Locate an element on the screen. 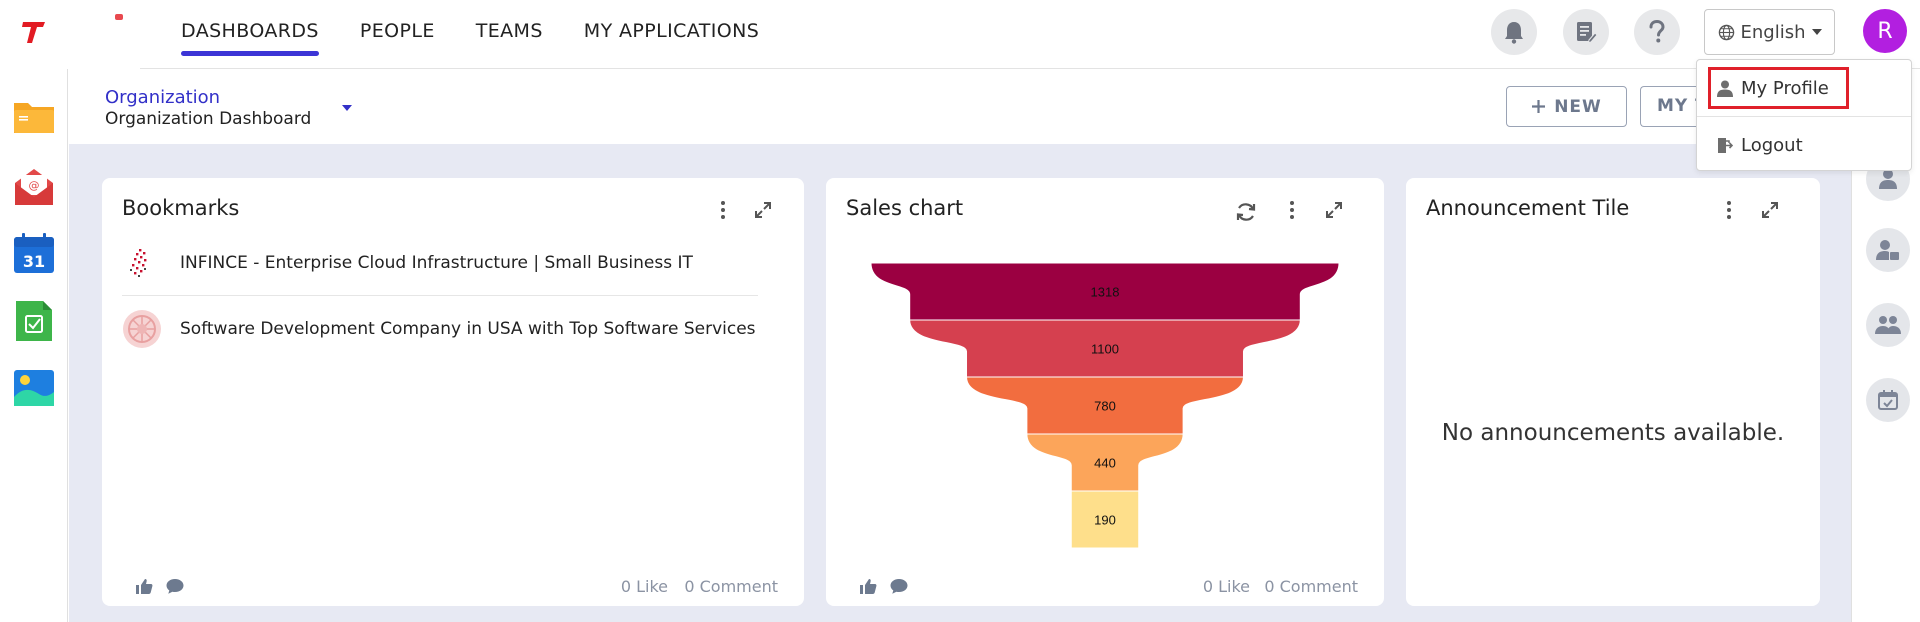  notifications-button is located at coordinates (1514, 32).